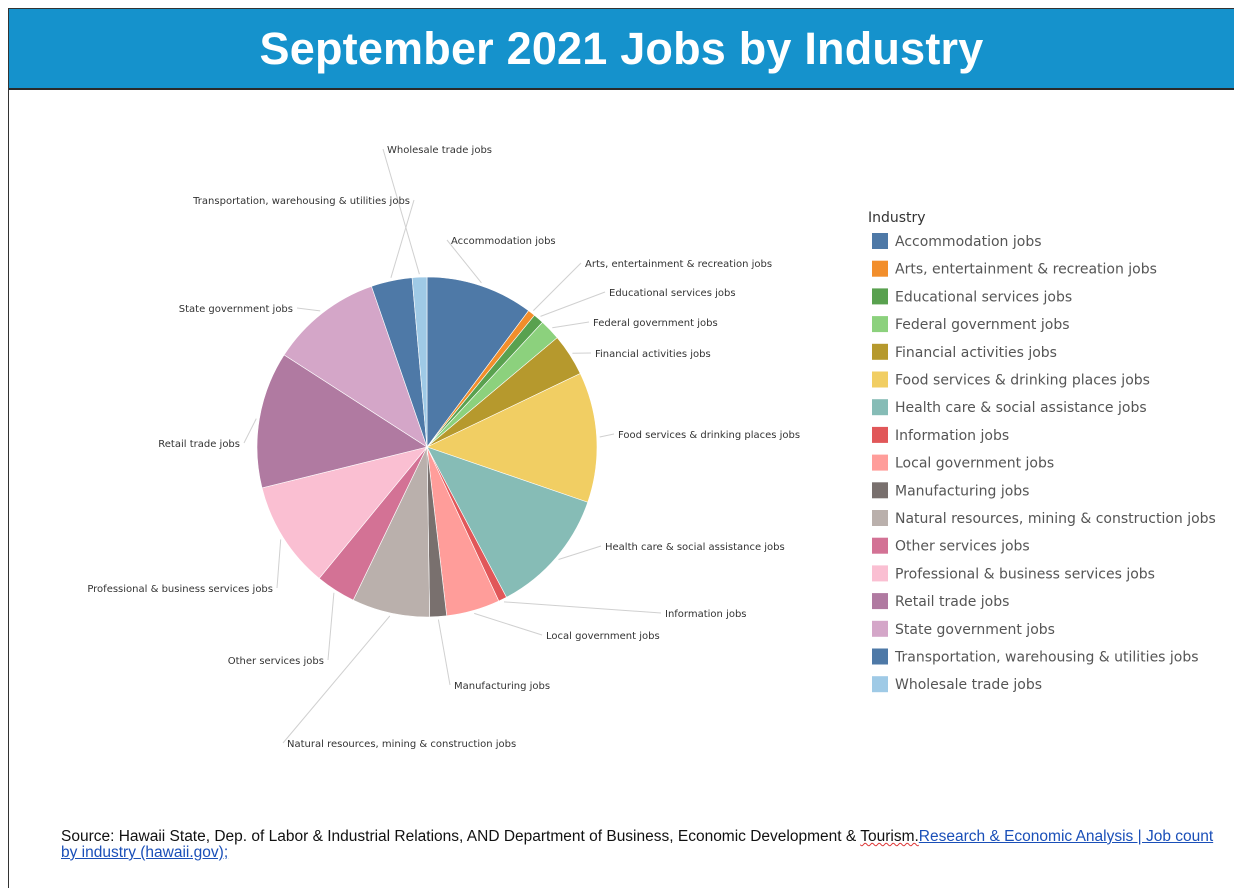 This screenshot has height=890, width=1236. Describe the element at coordinates (199, 444) in the screenshot. I see `slice-label-retail-trade-jobs: Retail trade jobs` at that location.